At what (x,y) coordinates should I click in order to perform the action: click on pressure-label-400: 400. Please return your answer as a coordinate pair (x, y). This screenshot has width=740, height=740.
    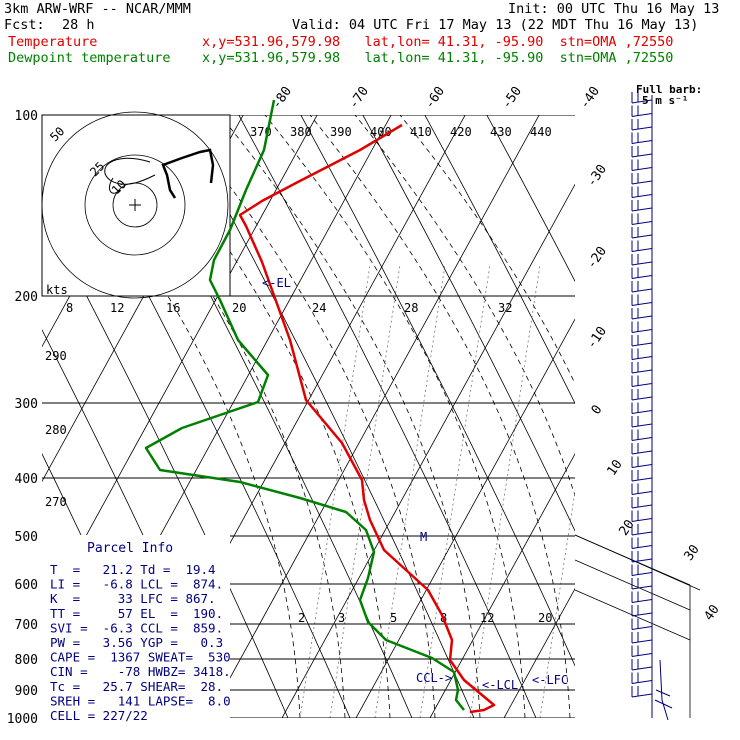
    Looking at the image, I should click on (26, 479).